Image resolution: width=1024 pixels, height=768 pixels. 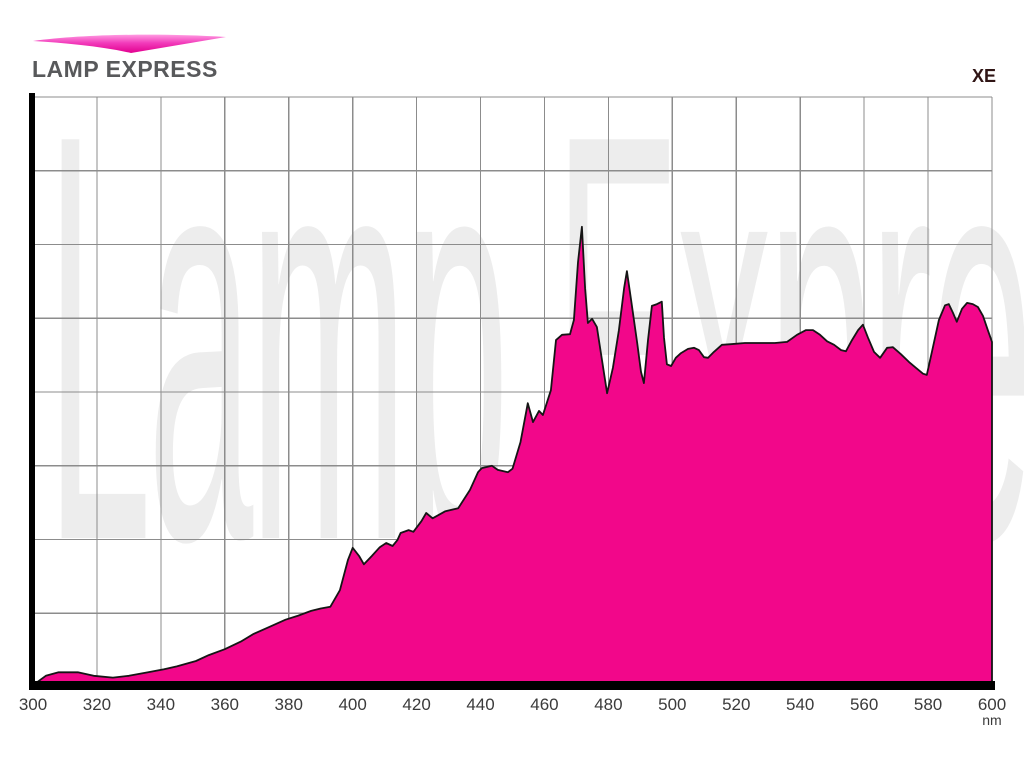 I want to click on x-tick-label-360: 360, so click(x=224, y=704).